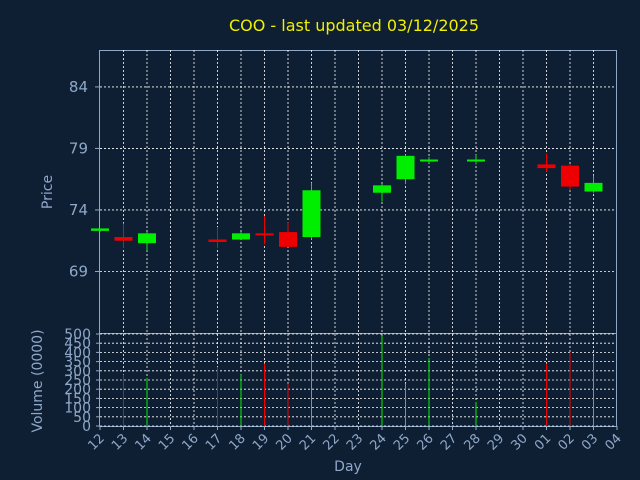  I want to click on x-tick-label: 25, so click(402, 442).